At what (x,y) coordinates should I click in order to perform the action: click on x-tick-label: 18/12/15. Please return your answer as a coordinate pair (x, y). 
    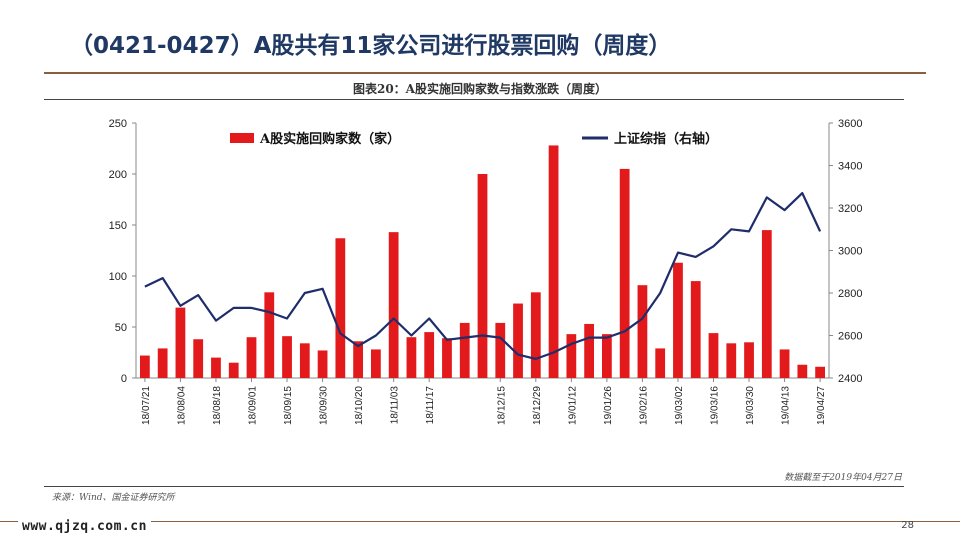
    Looking at the image, I should click on (501, 405).